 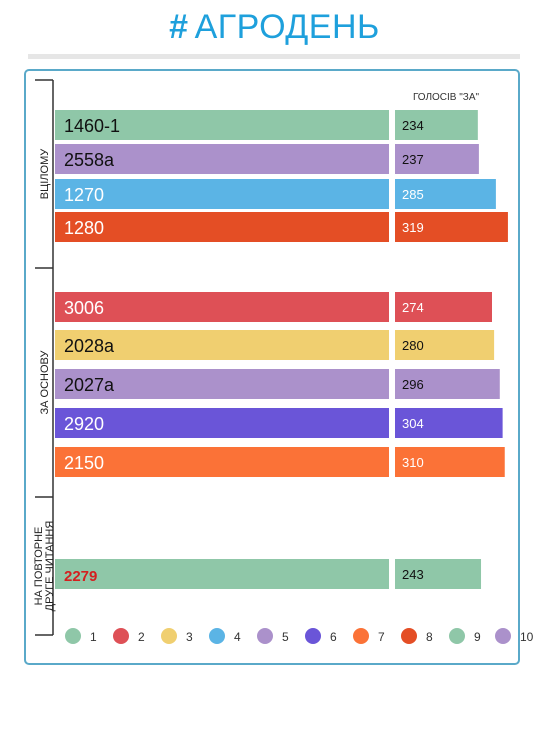 I want to click on category-label: 3006, so click(x=84, y=308).